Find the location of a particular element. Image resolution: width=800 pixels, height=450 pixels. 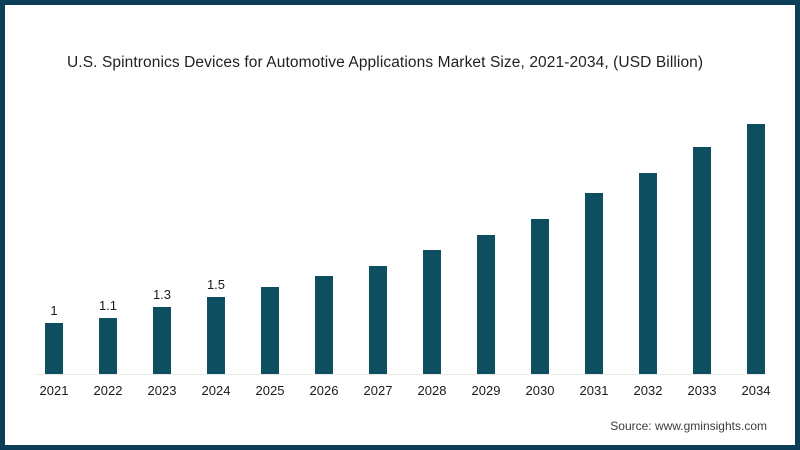

x-tick-label-2028: 2028 is located at coordinates (432, 390).